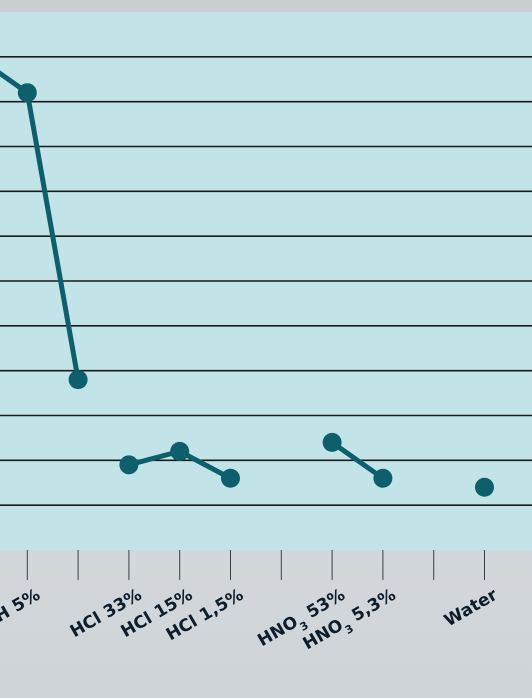 Image resolution: width=532 pixels, height=698 pixels. What do you see at coordinates (277, 631) in the screenshot?
I see `tick-label-part: HNO` at bounding box center [277, 631].